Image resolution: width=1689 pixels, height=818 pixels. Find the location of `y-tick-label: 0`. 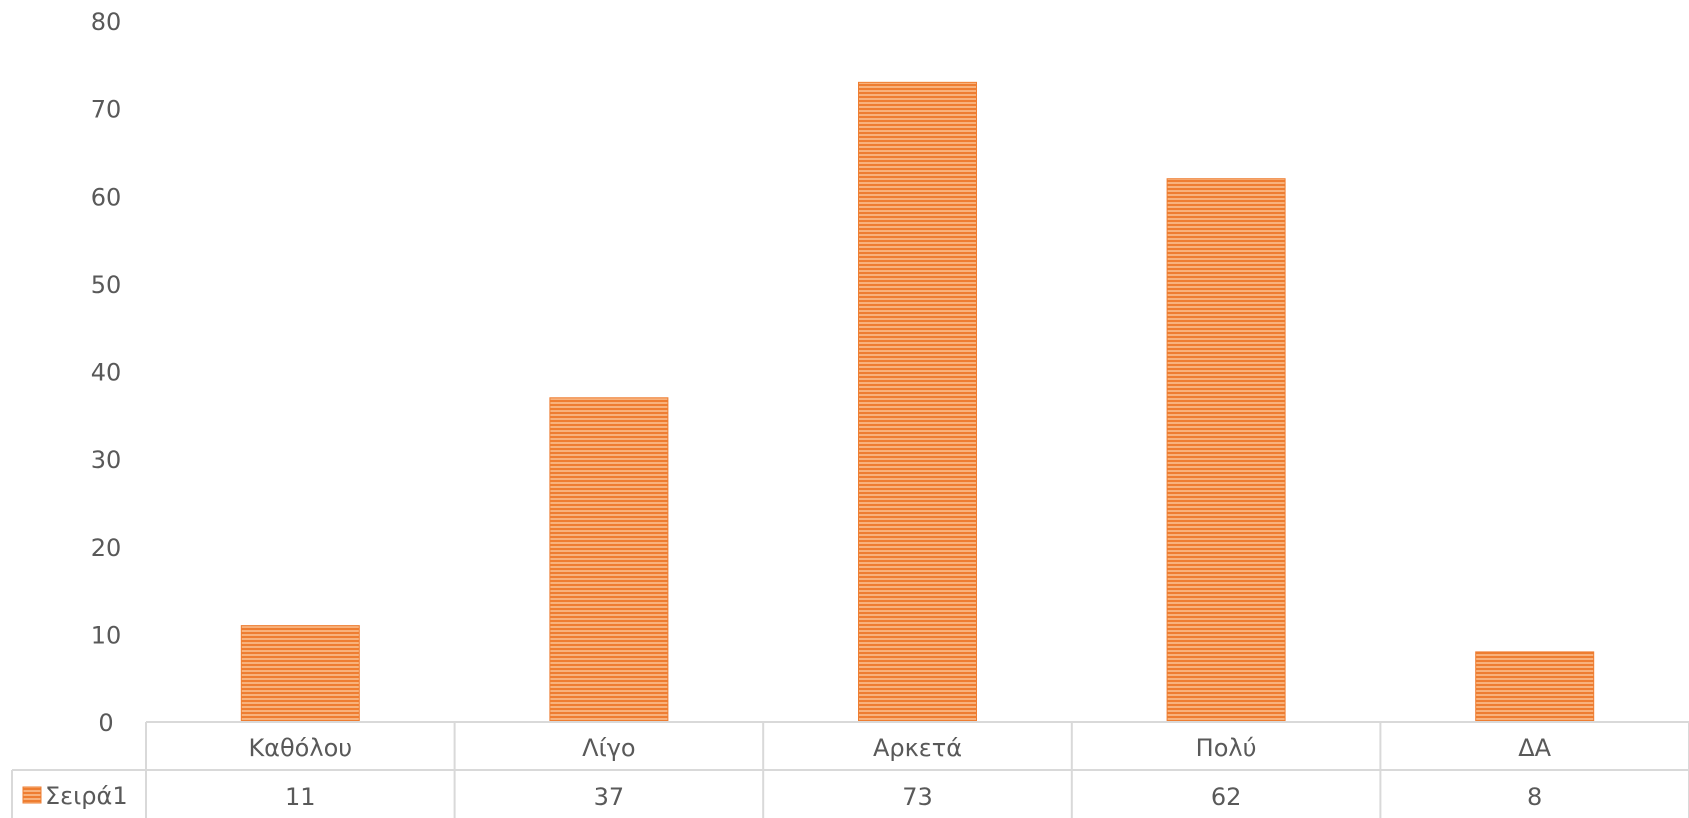

y-tick-label: 0 is located at coordinates (105, 723).